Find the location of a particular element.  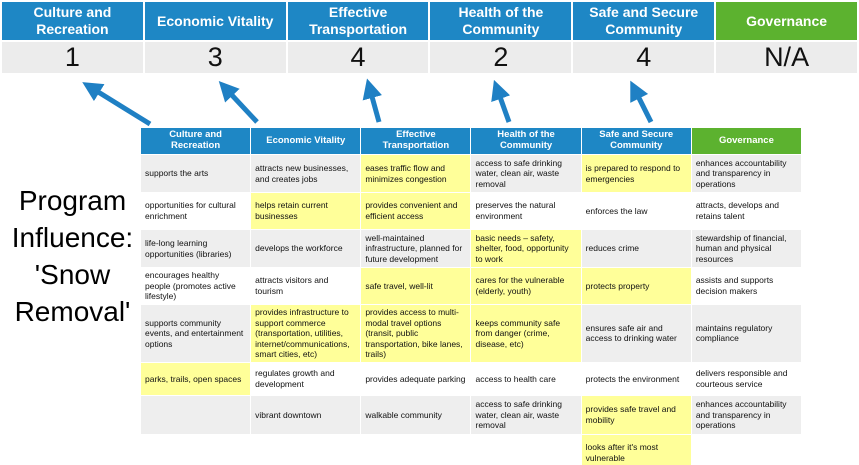

matrix-cell: access to health care is located at coordinates (526, 379).